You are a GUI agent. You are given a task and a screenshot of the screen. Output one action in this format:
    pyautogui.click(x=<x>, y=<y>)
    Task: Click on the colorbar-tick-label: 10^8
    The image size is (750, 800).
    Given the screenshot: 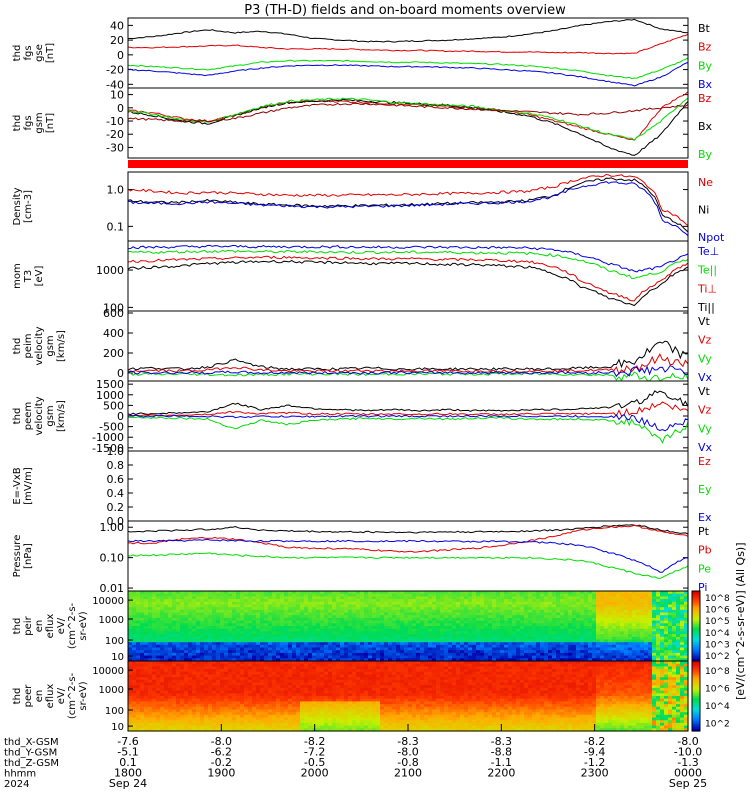 What is the action you would take?
    pyautogui.click(x=717, y=599)
    